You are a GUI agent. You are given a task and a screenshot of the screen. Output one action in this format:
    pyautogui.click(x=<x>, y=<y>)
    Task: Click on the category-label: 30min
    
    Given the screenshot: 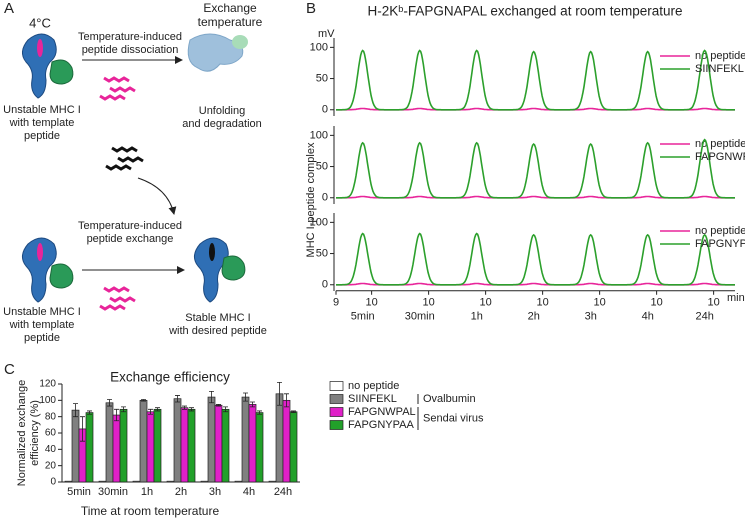 What is the action you would take?
    pyautogui.click(x=420, y=317)
    